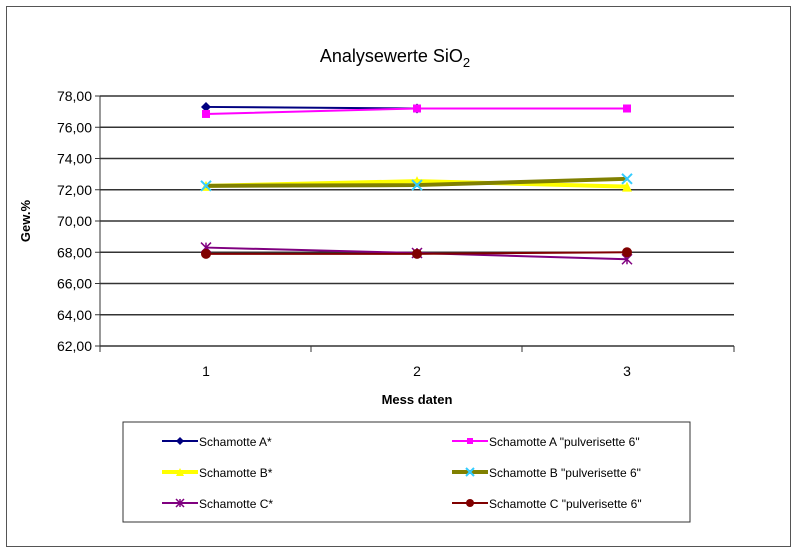 The image size is (800, 556). What do you see at coordinates (74, 190) in the screenshot?
I see `y-tick-label: 72,00` at bounding box center [74, 190].